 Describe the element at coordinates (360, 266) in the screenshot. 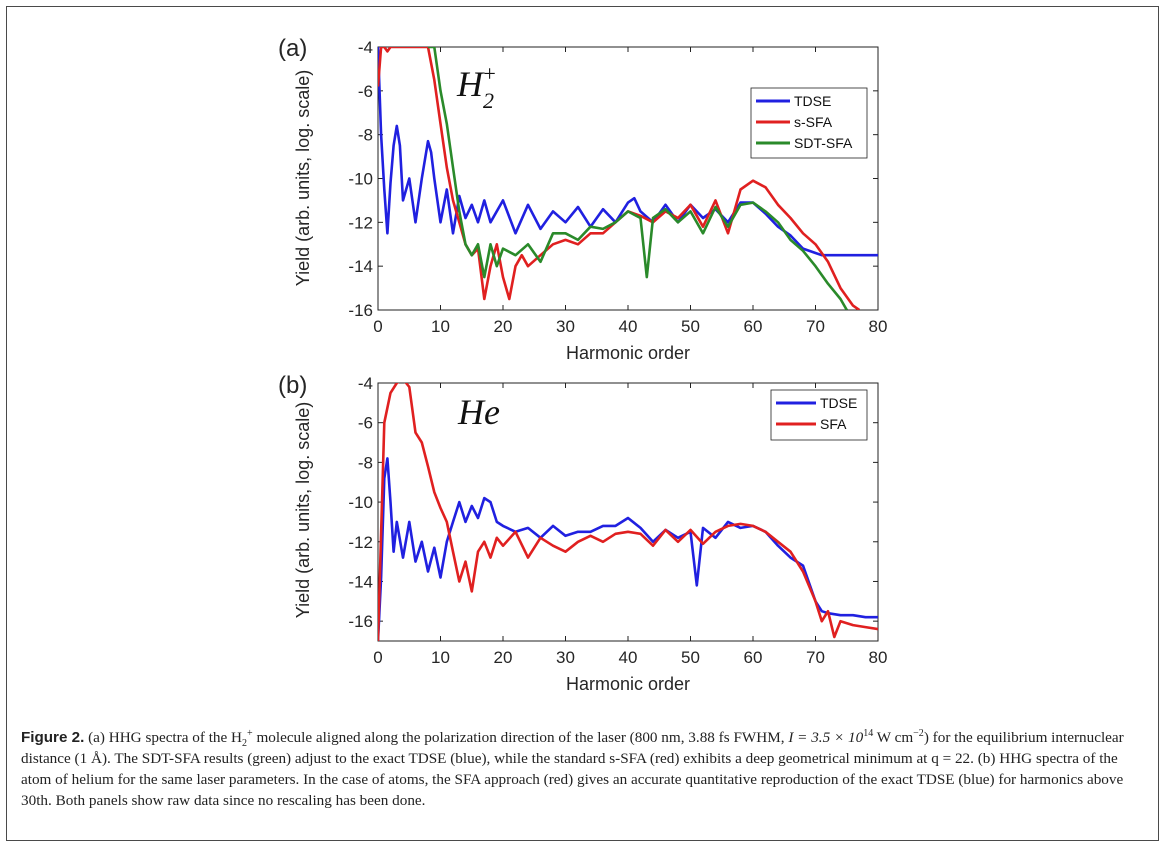

I see `panel-a-ytick-label: -14` at that location.